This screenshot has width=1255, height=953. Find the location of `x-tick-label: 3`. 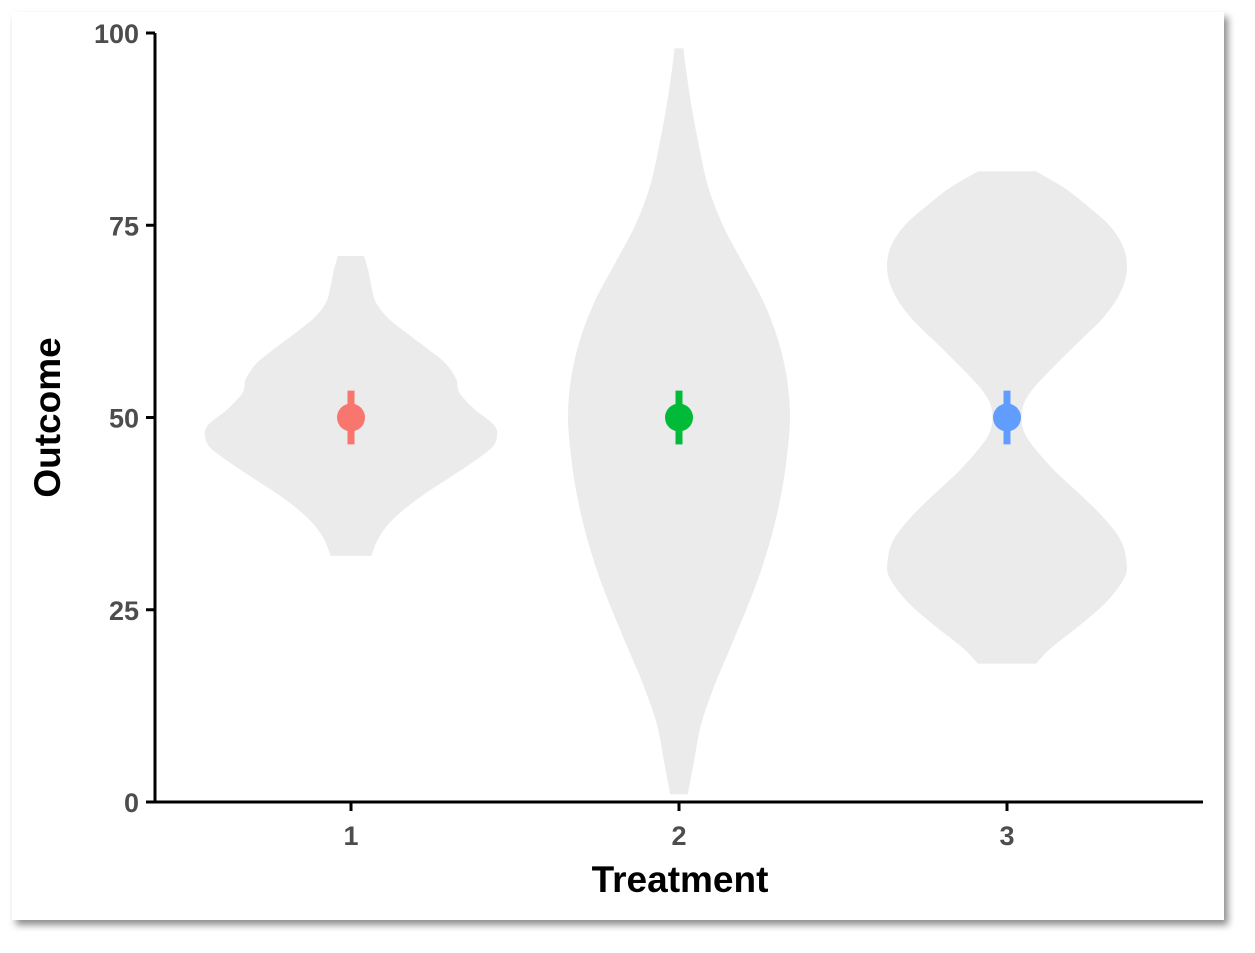

x-tick-label: 3 is located at coordinates (1006, 836).